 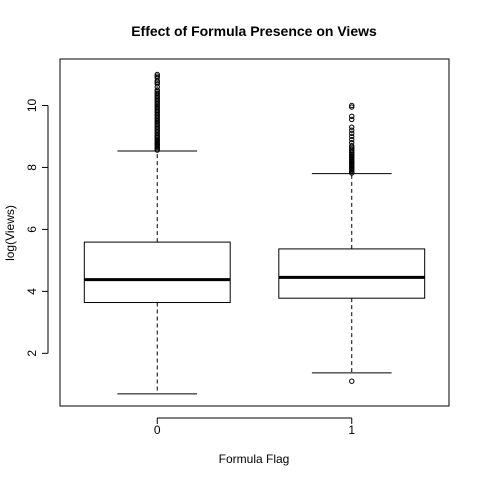 I want to click on y-tick-label: 8, so click(x=32, y=167).